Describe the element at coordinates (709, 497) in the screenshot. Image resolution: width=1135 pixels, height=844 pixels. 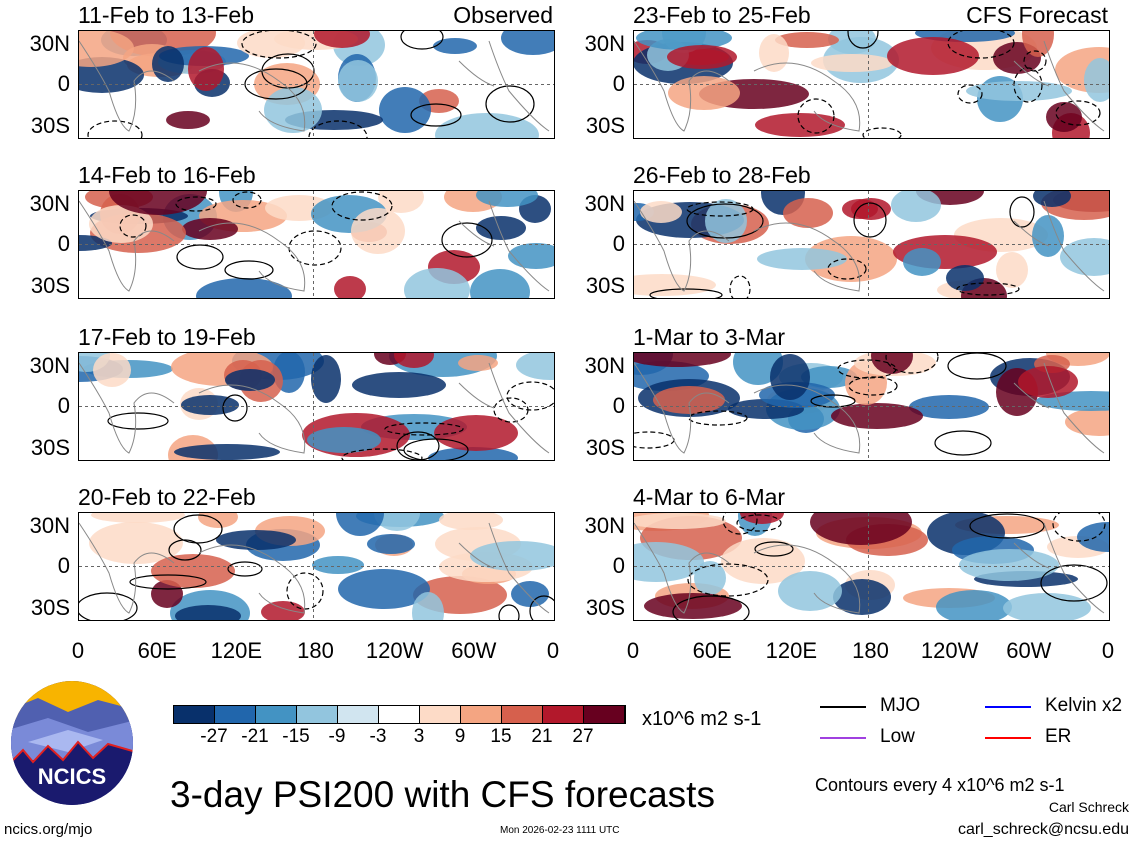
I see `panel-title: 4-Mar to 6-Mar` at that location.